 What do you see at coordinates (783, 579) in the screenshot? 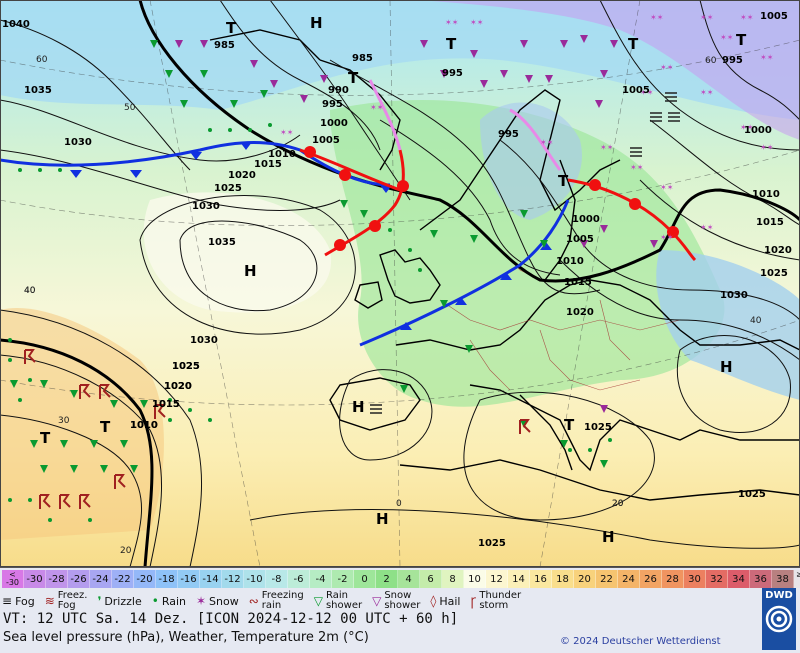
I see `scale-cell: 38` at bounding box center [783, 579].